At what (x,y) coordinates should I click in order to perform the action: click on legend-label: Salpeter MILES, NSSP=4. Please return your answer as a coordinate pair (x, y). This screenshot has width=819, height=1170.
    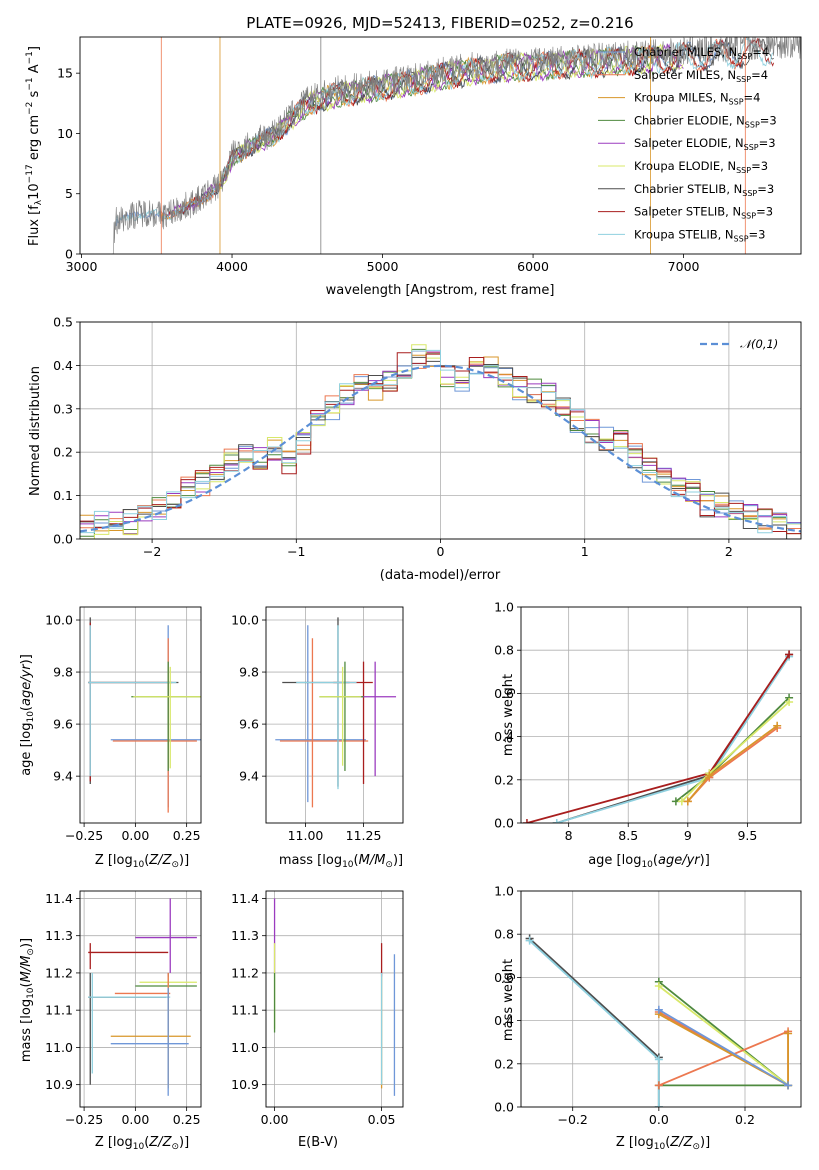
    Looking at the image, I should click on (701, 76).